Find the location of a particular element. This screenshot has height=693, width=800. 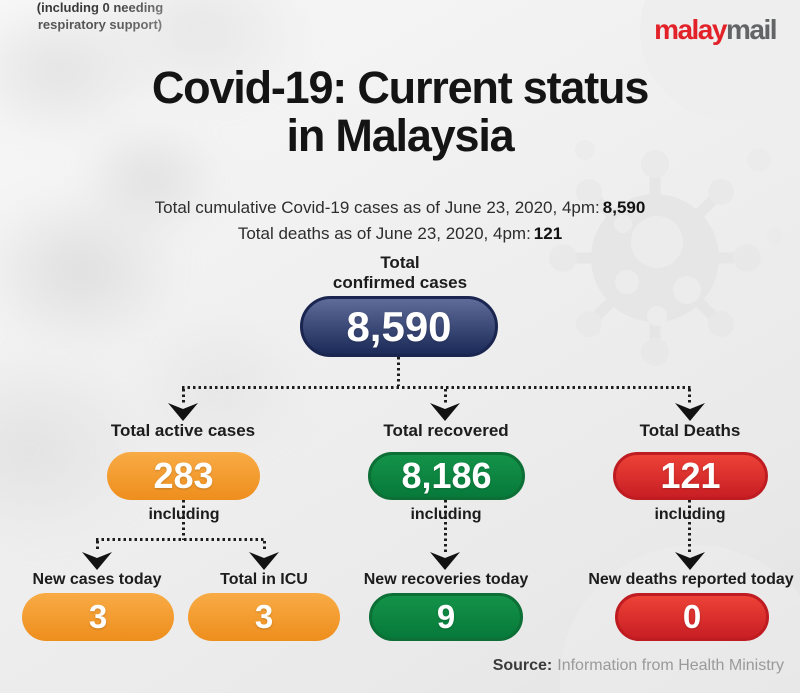

new-deaths-pill: 0 is located at coordinates (692, 617).